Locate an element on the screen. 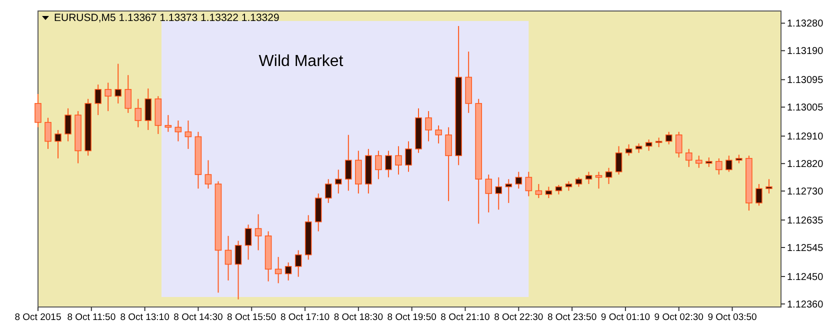  band-label: Wild Market is located at coordinates (301, 61).